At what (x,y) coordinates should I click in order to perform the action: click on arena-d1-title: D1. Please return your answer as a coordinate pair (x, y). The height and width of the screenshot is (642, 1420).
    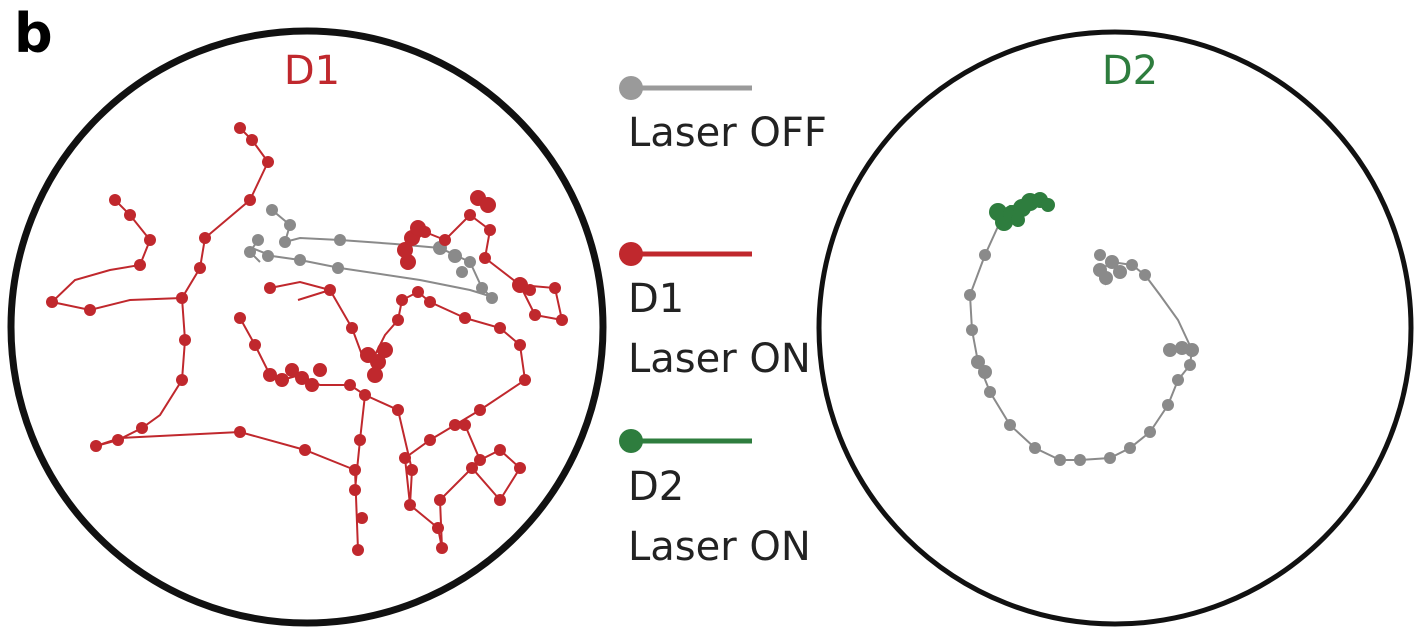
    Looking at the image, I should click on (312, 71).